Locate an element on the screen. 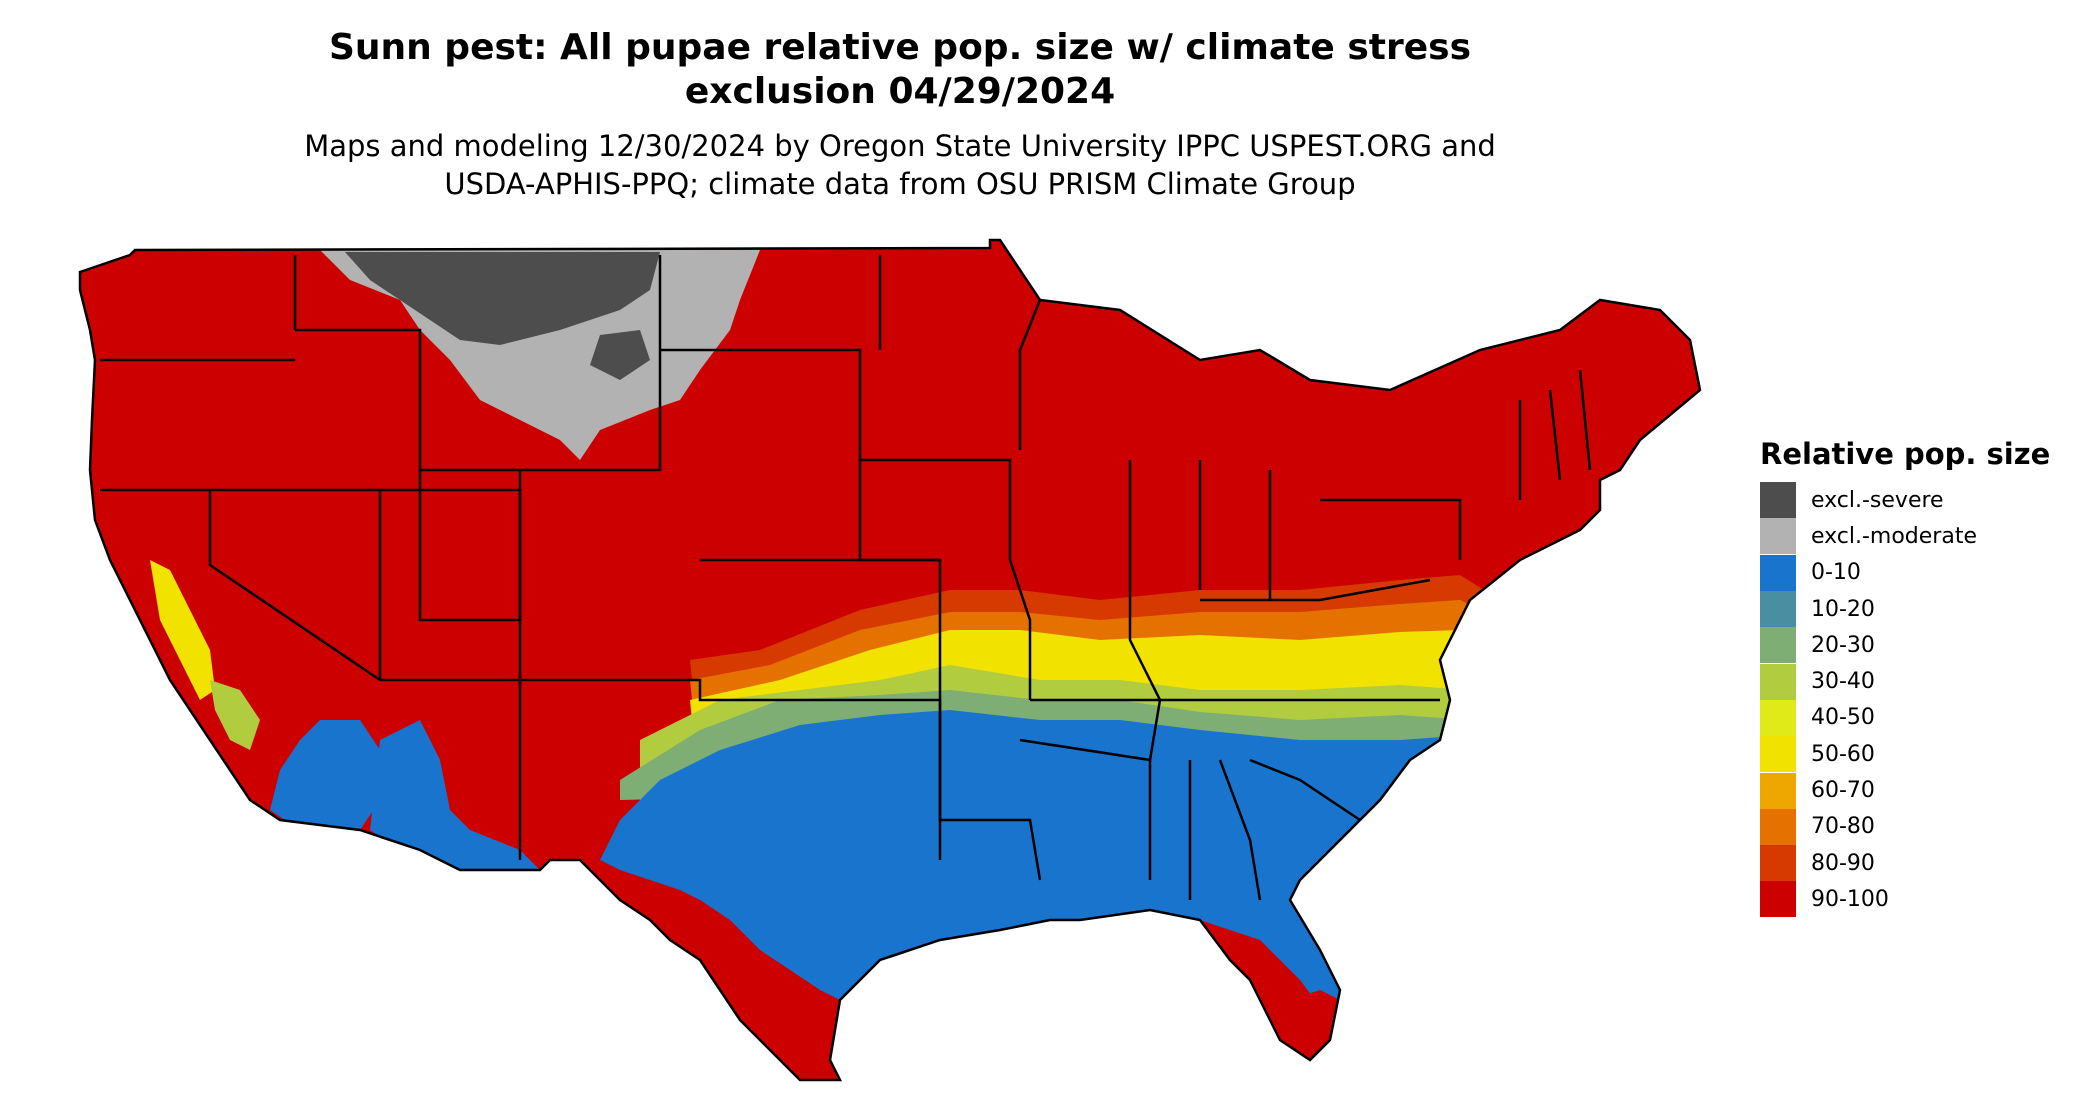 The image size is (2100, 1116). legend-item: excl.-moderate is located at coordinates (1920, 536).